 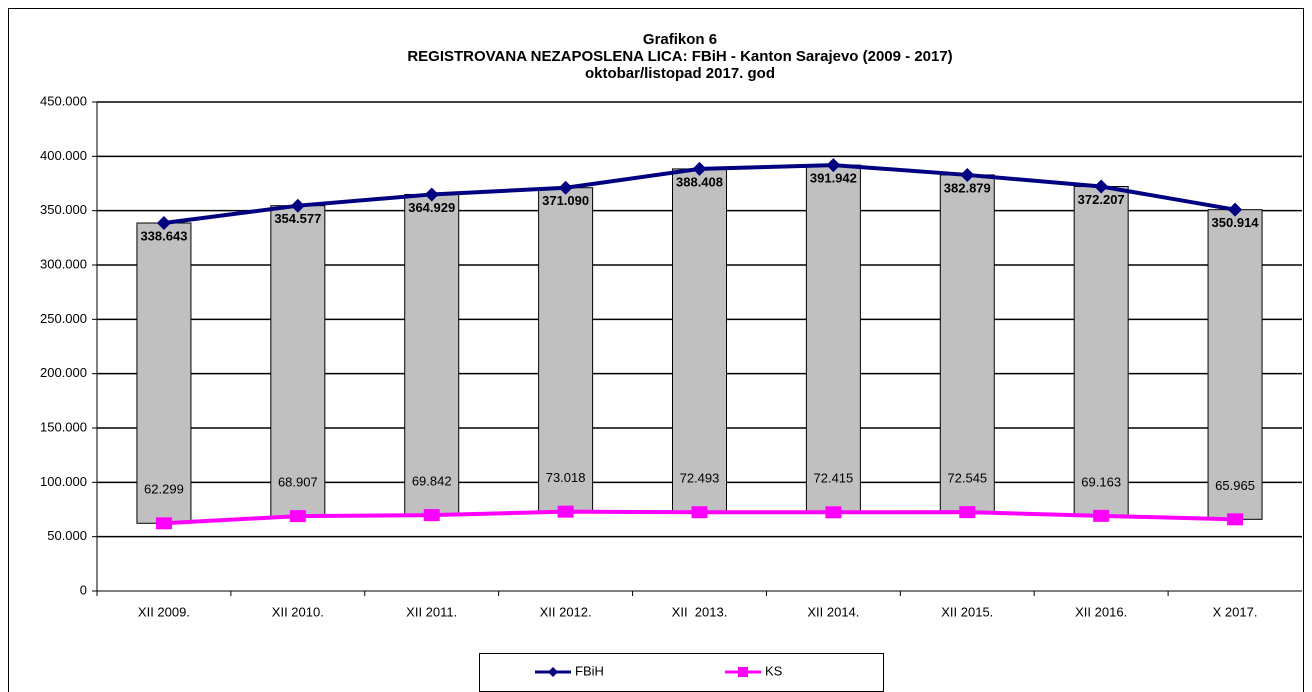 What do you see at coordinates (680, 73) in the screenshot?
I see `chart-title: oktobar/listopad 2017. god` at bounding box center [680, 73].